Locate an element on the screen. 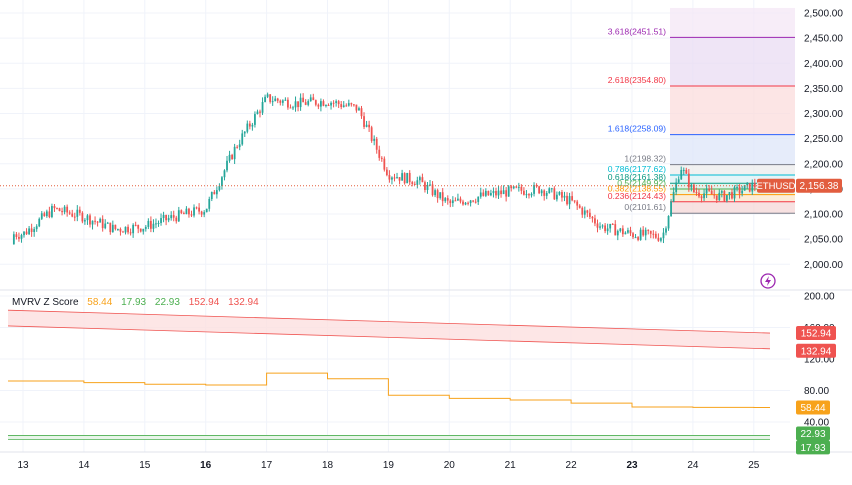 This screenshot has width=852, height=485. flash-icon is located at coordinates (768, 281).